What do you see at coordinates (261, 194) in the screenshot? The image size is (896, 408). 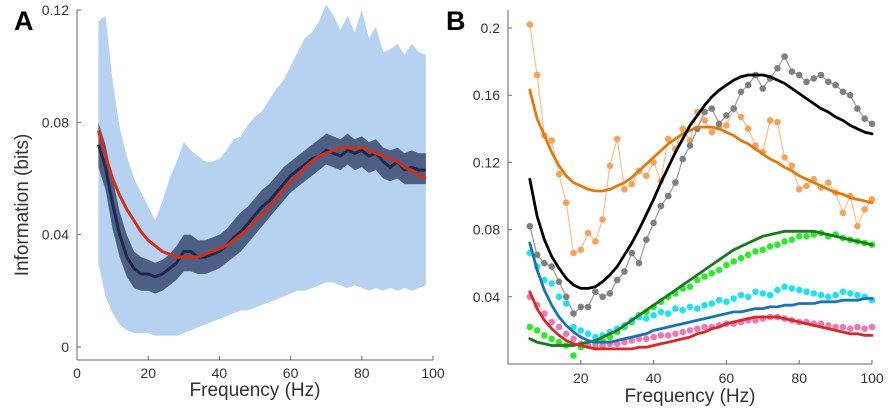 I see `panel-a-fit-line` at bounding box center [261, 194].